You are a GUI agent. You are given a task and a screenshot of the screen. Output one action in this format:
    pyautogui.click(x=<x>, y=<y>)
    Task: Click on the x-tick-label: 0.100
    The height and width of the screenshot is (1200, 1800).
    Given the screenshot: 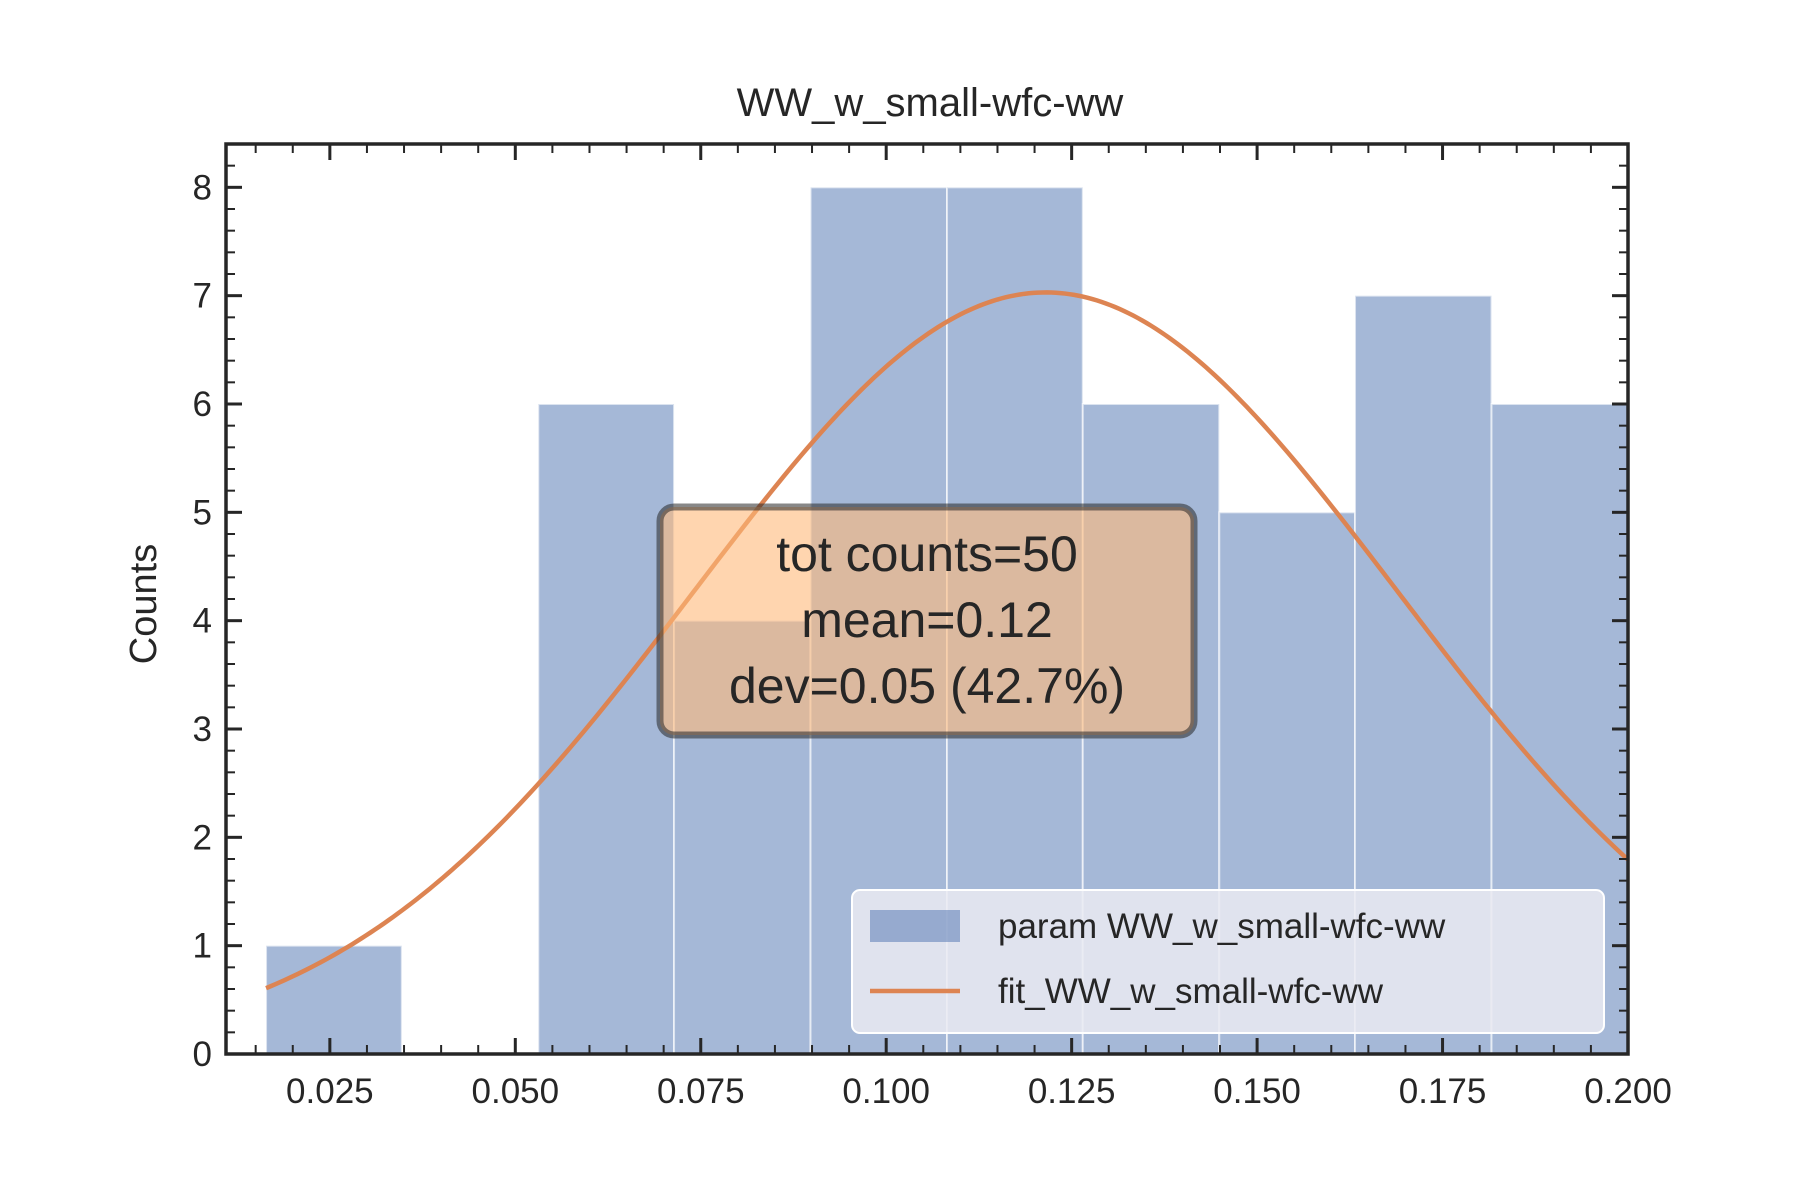 What is the action you would take?
    pyautogui.click(x=886, y=1091)
    